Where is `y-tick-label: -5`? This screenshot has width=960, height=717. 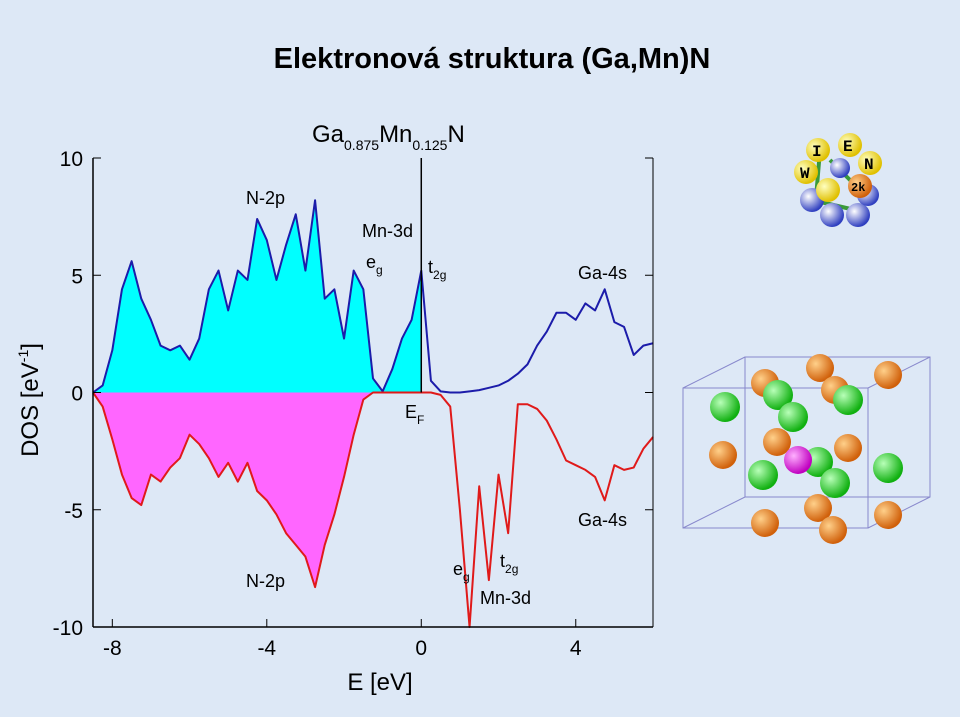 y-tick-label: -5 is located at coordinates (73, 511).